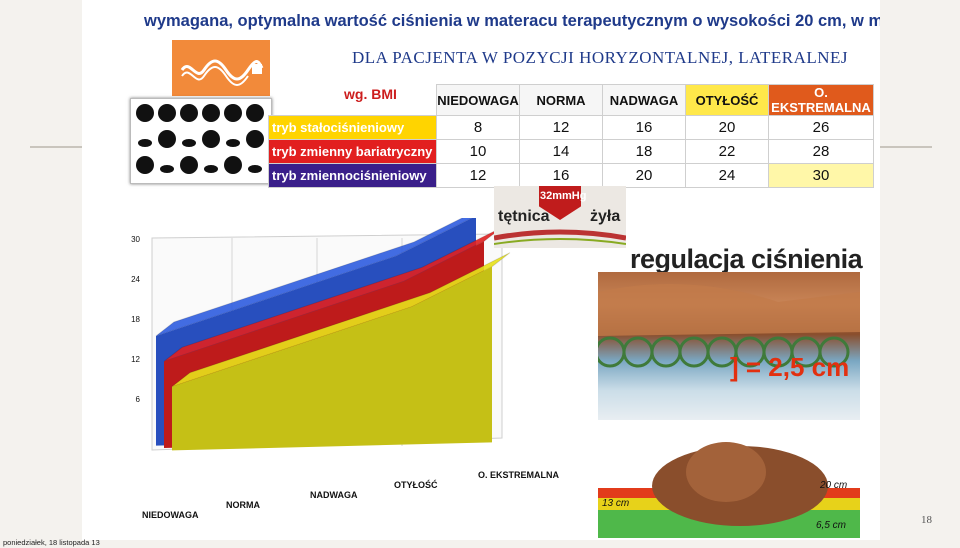 This screenshot has height=548, width=960. I want to click on row-label: tryb zmienny bariatryczny, so click(352, 151).